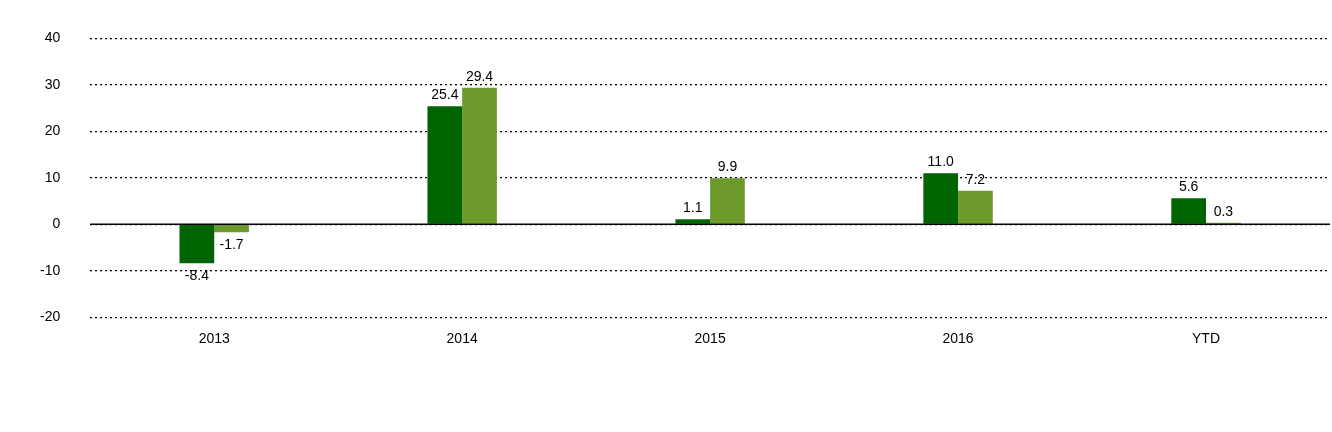 This screenshot has height=432, width=1332. I want to click on data-label: 1.1, so click(693, 207).